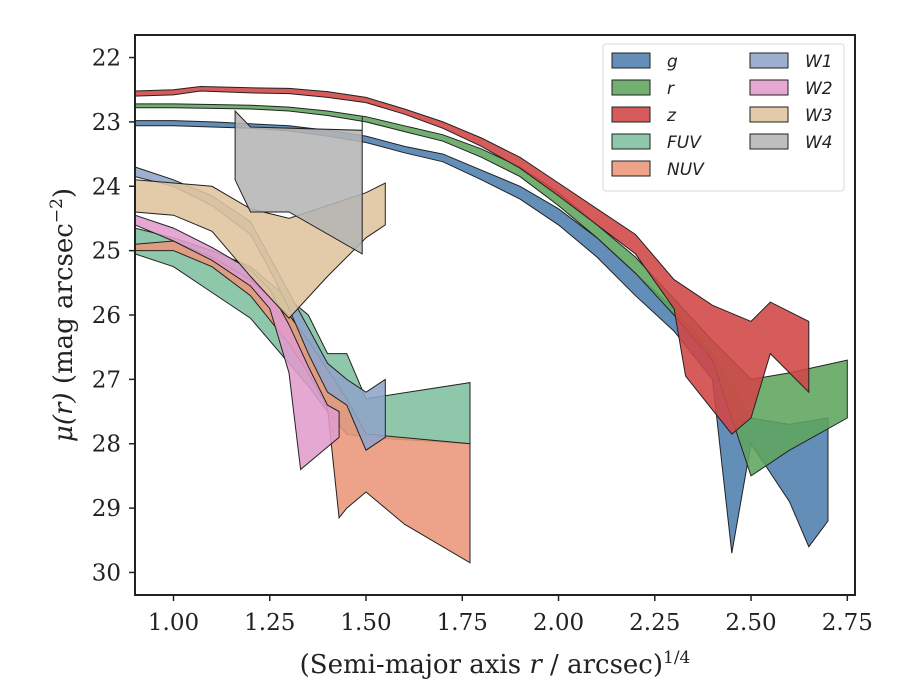 The image size is (900, 700). What do you see at coordinates (672, 62) in the screenshot?
I see `legend-label-g: g` at bounding box center [672, 62].